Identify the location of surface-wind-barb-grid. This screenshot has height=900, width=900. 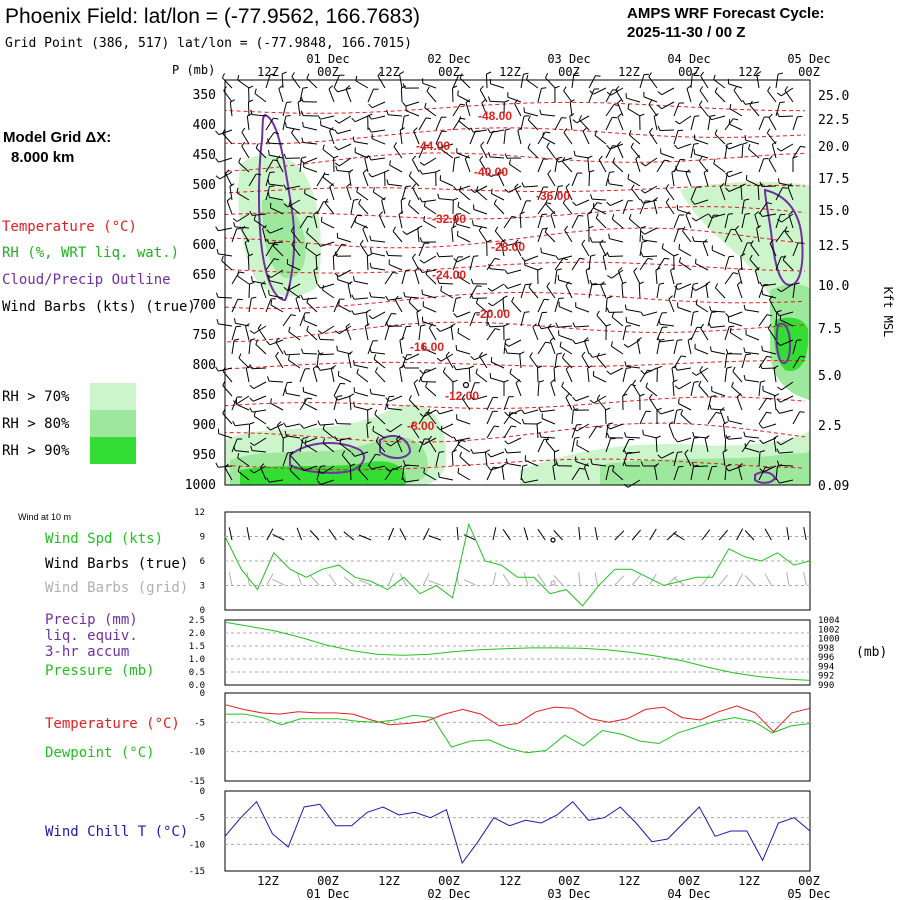
(403, 579).